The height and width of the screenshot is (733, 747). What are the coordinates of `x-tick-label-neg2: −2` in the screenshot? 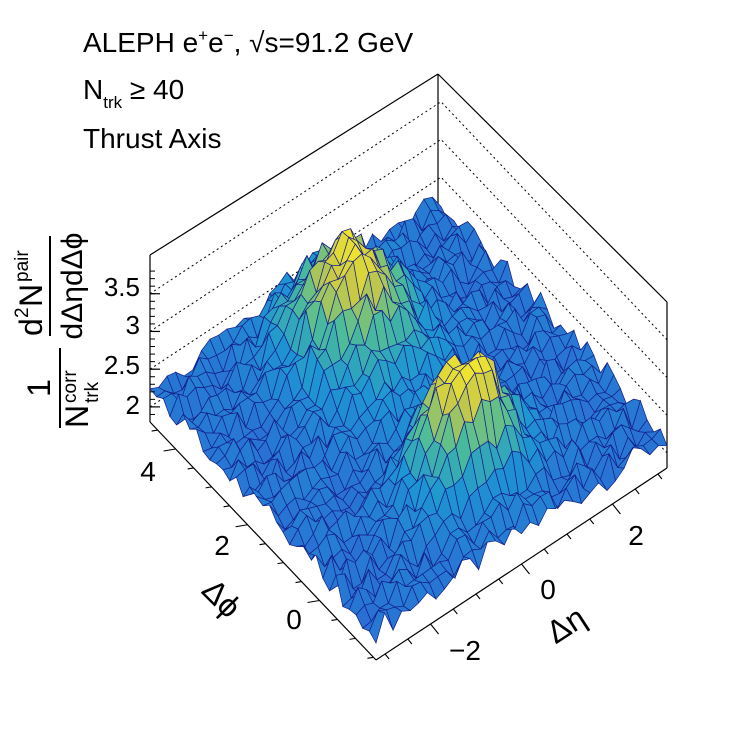 It's located at (465, 650).